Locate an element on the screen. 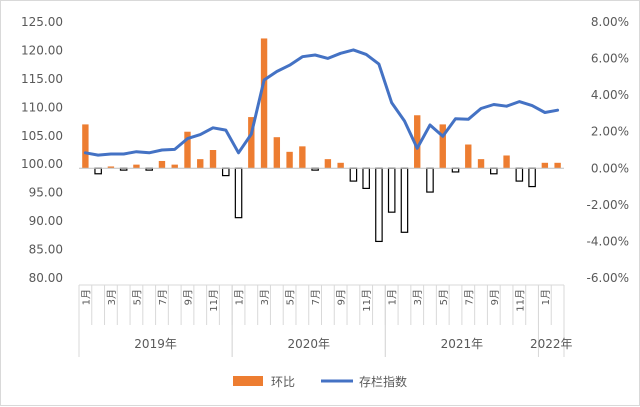  left-tick-label: 85.00 is located at coordinates (46, 250).